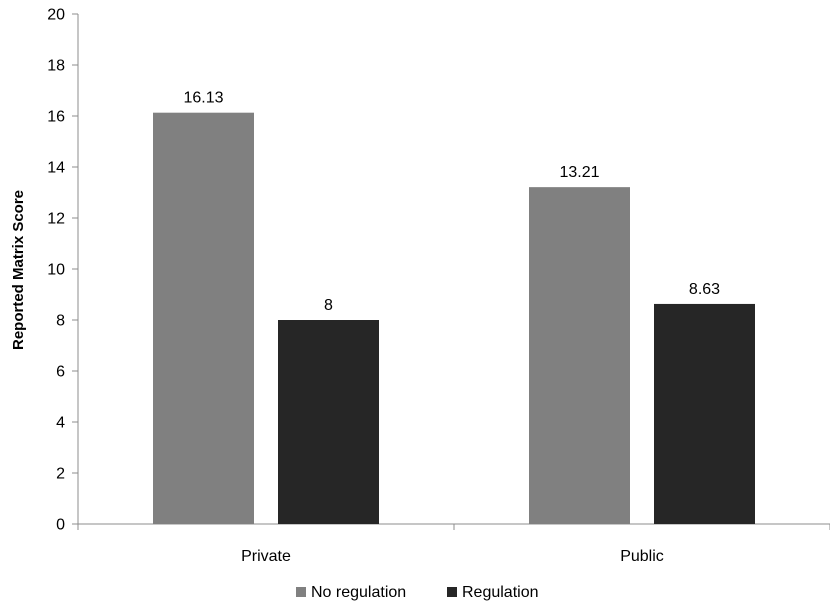 The height and width of the screenshot is (611, 830). What do you see at coordinates (56, 168) in the screenshot?
I see `y-tick-label: 14` at bounding box center [56, 168].